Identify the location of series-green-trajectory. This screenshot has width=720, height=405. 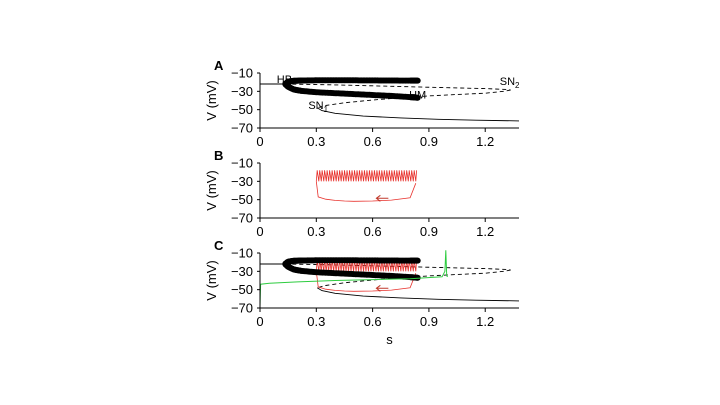
(354, 278).